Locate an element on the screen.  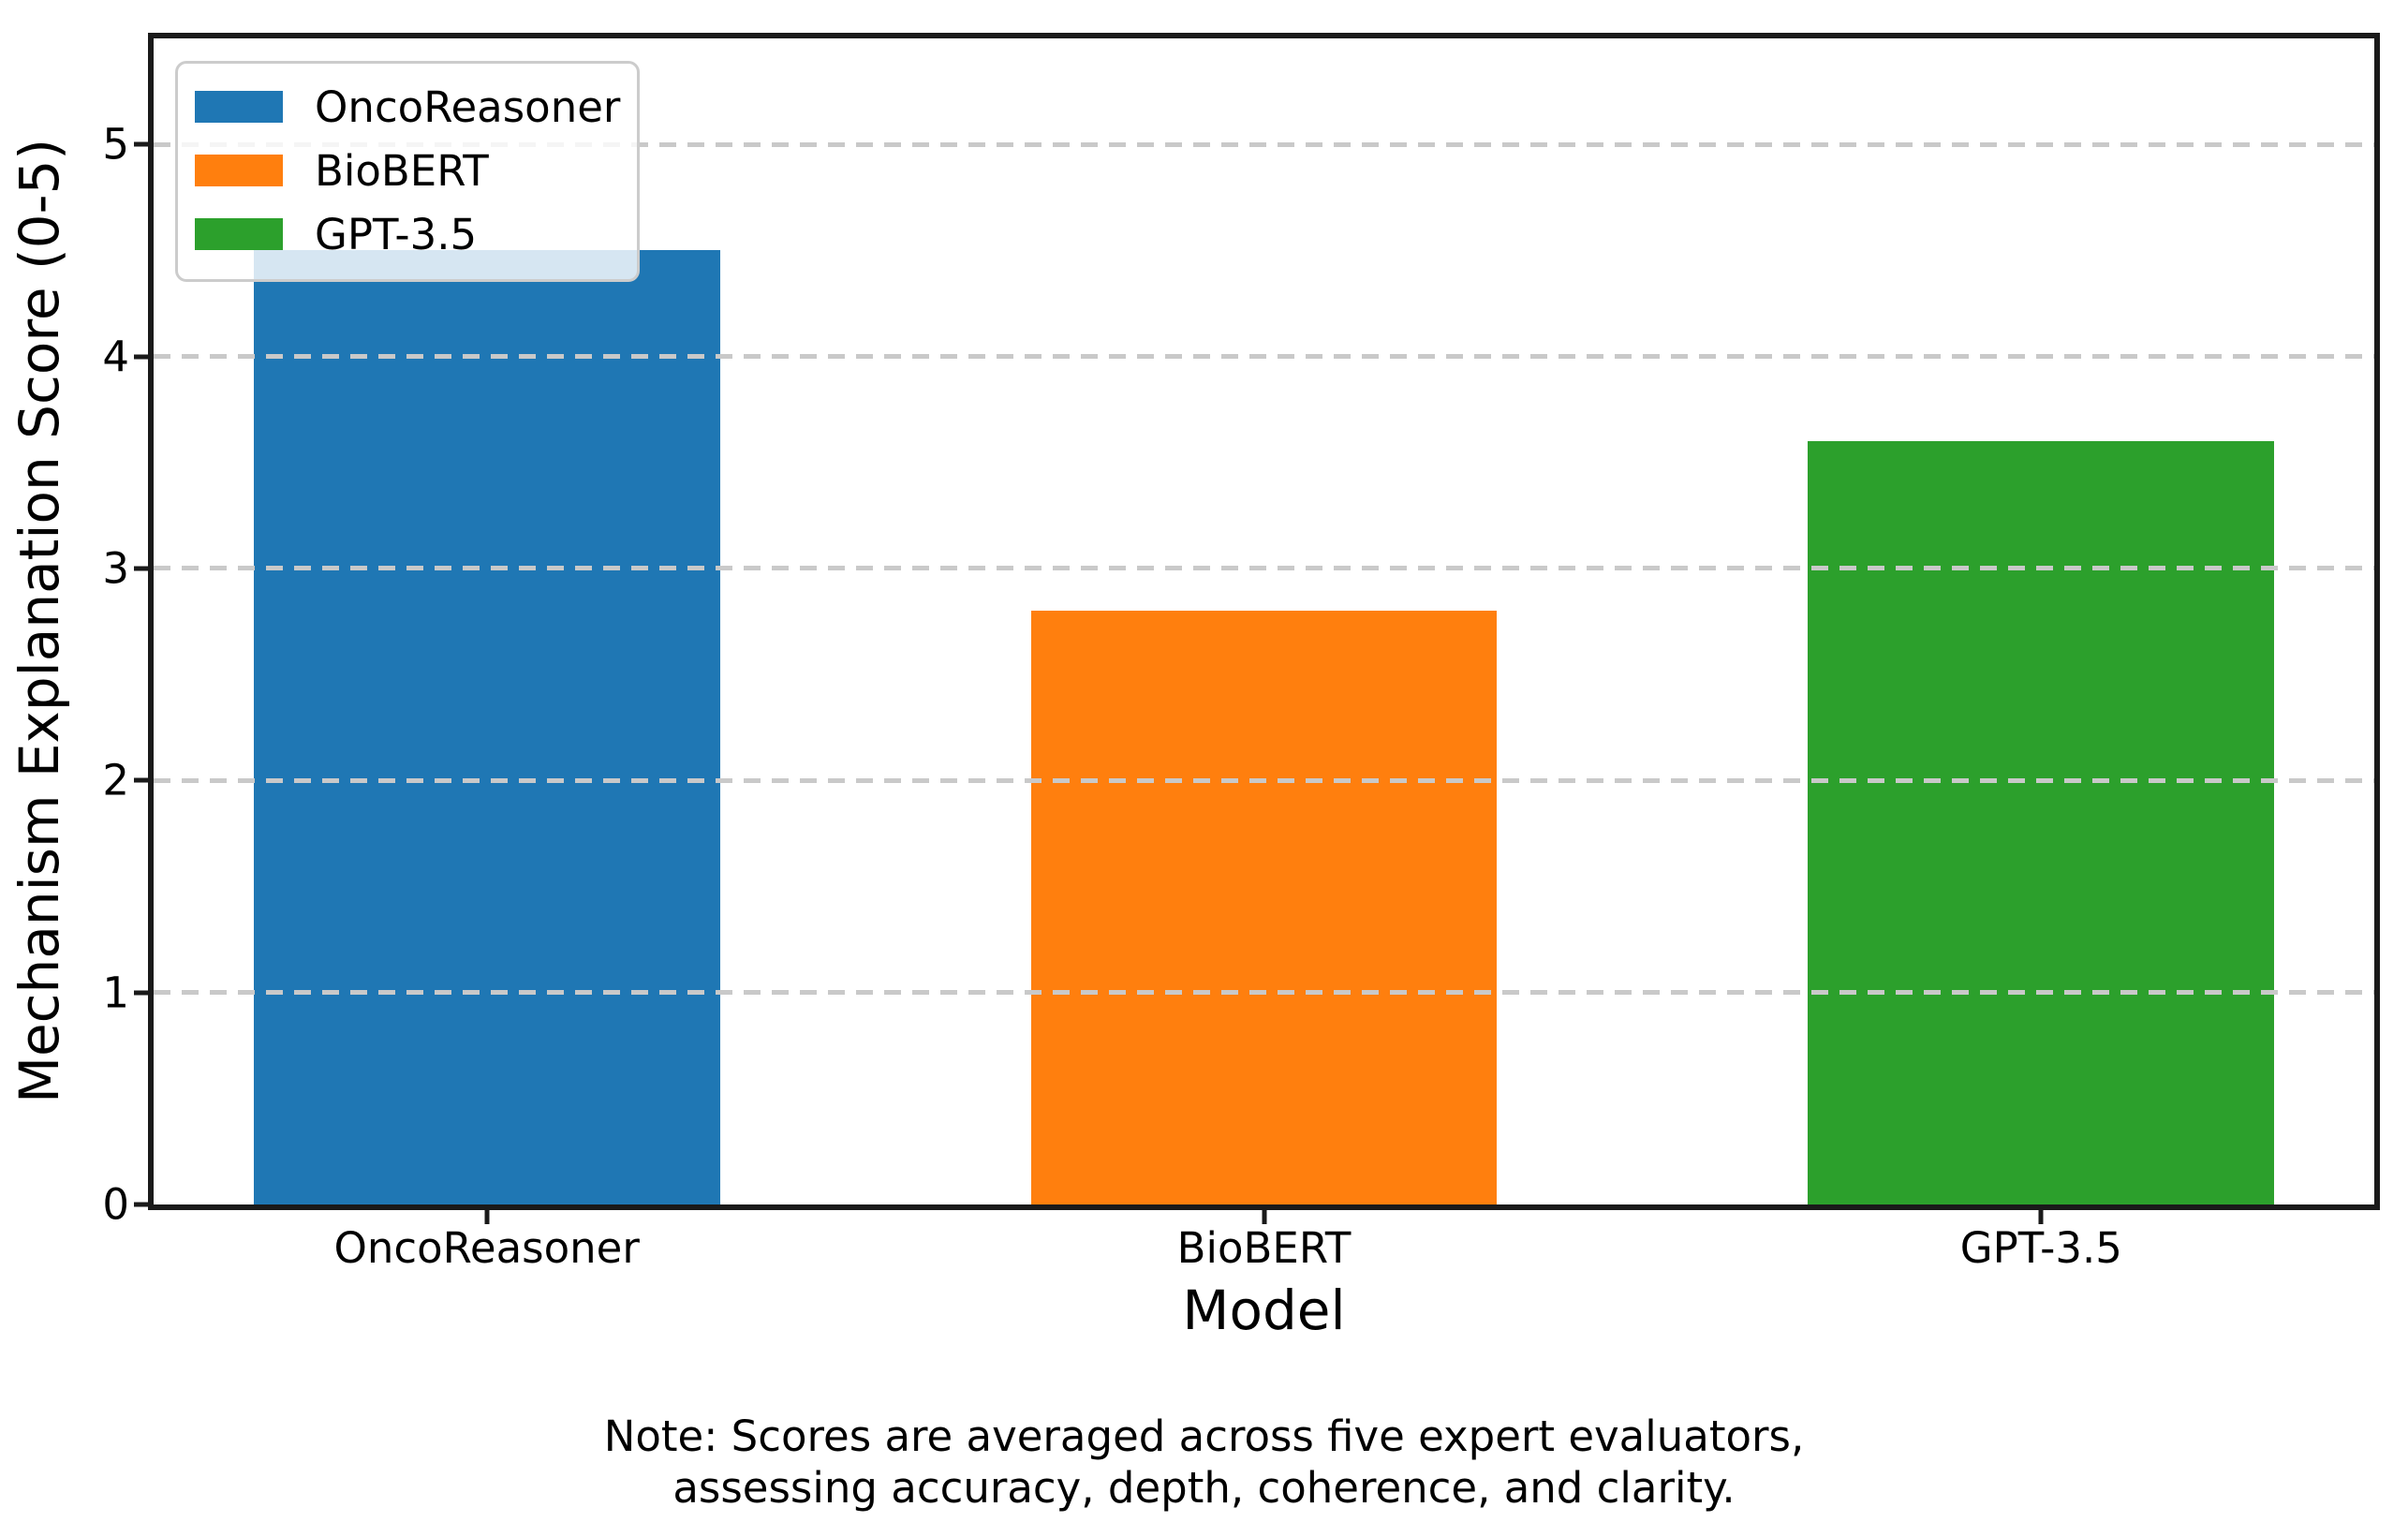
legend: OncoReasoner BioBERT GPT-3.5 is located at coordinates (407, 171).